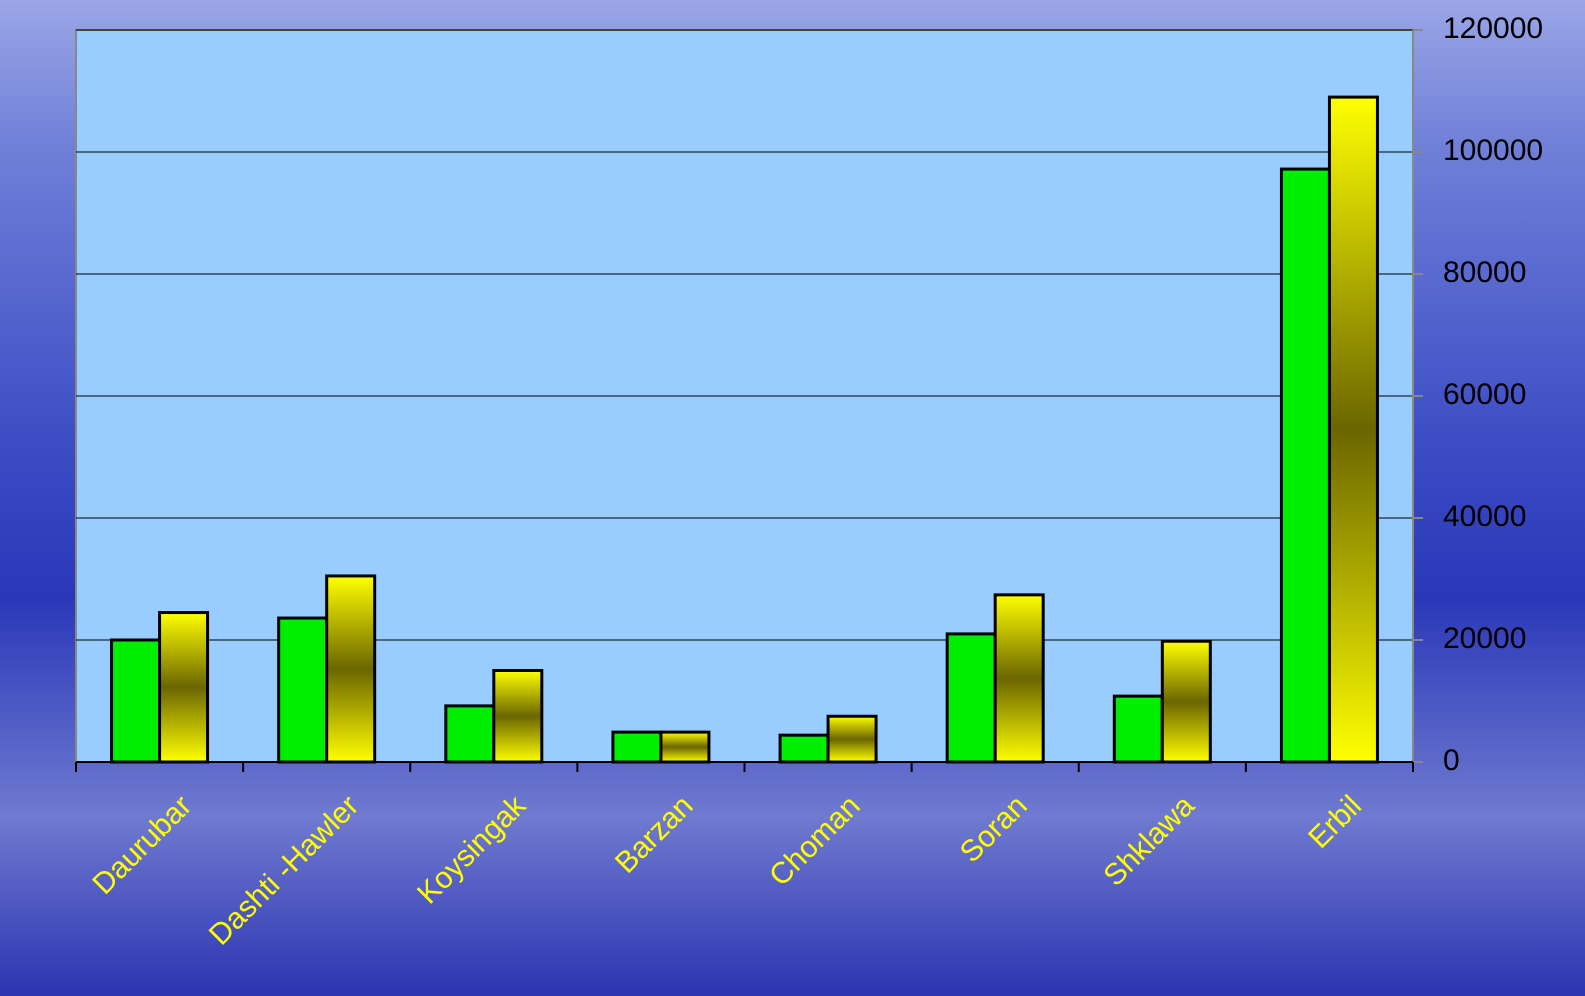 The width and height of the screenshot is (1585, 996). Describe the element at coordinates (1493, 150) in the screenshot. I see `y-tick-label: 100000` at that location.